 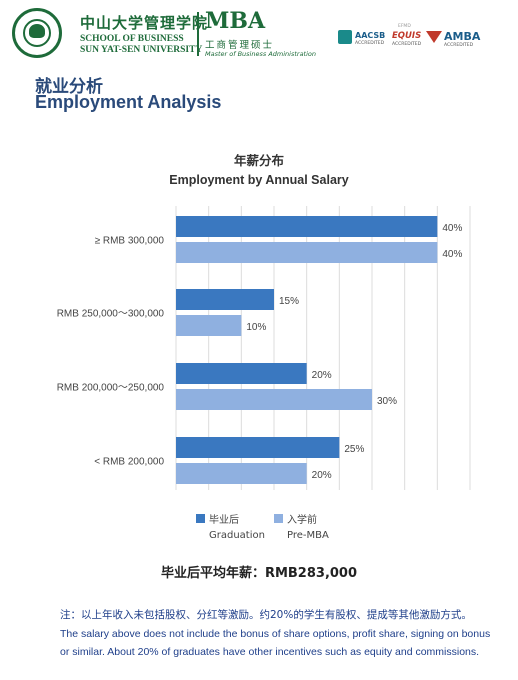 What do you see at coordinates (130, 241) in the screenshot?
I see `category-label: ≥ RMB 300,000` at bounding box center [130, 241].